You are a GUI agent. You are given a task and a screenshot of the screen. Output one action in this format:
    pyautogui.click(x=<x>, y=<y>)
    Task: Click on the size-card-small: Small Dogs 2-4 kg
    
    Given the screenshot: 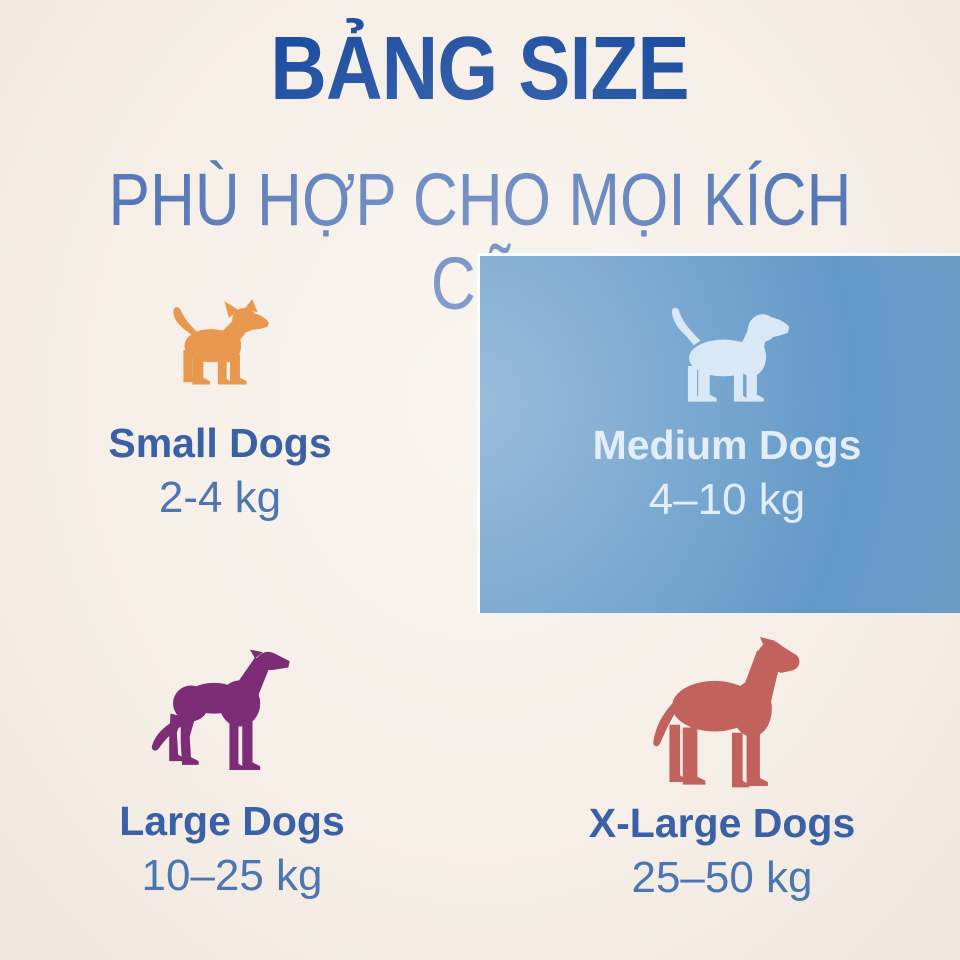 What is the action you would take?
    pyautogui.click(x=220, y=409)
    